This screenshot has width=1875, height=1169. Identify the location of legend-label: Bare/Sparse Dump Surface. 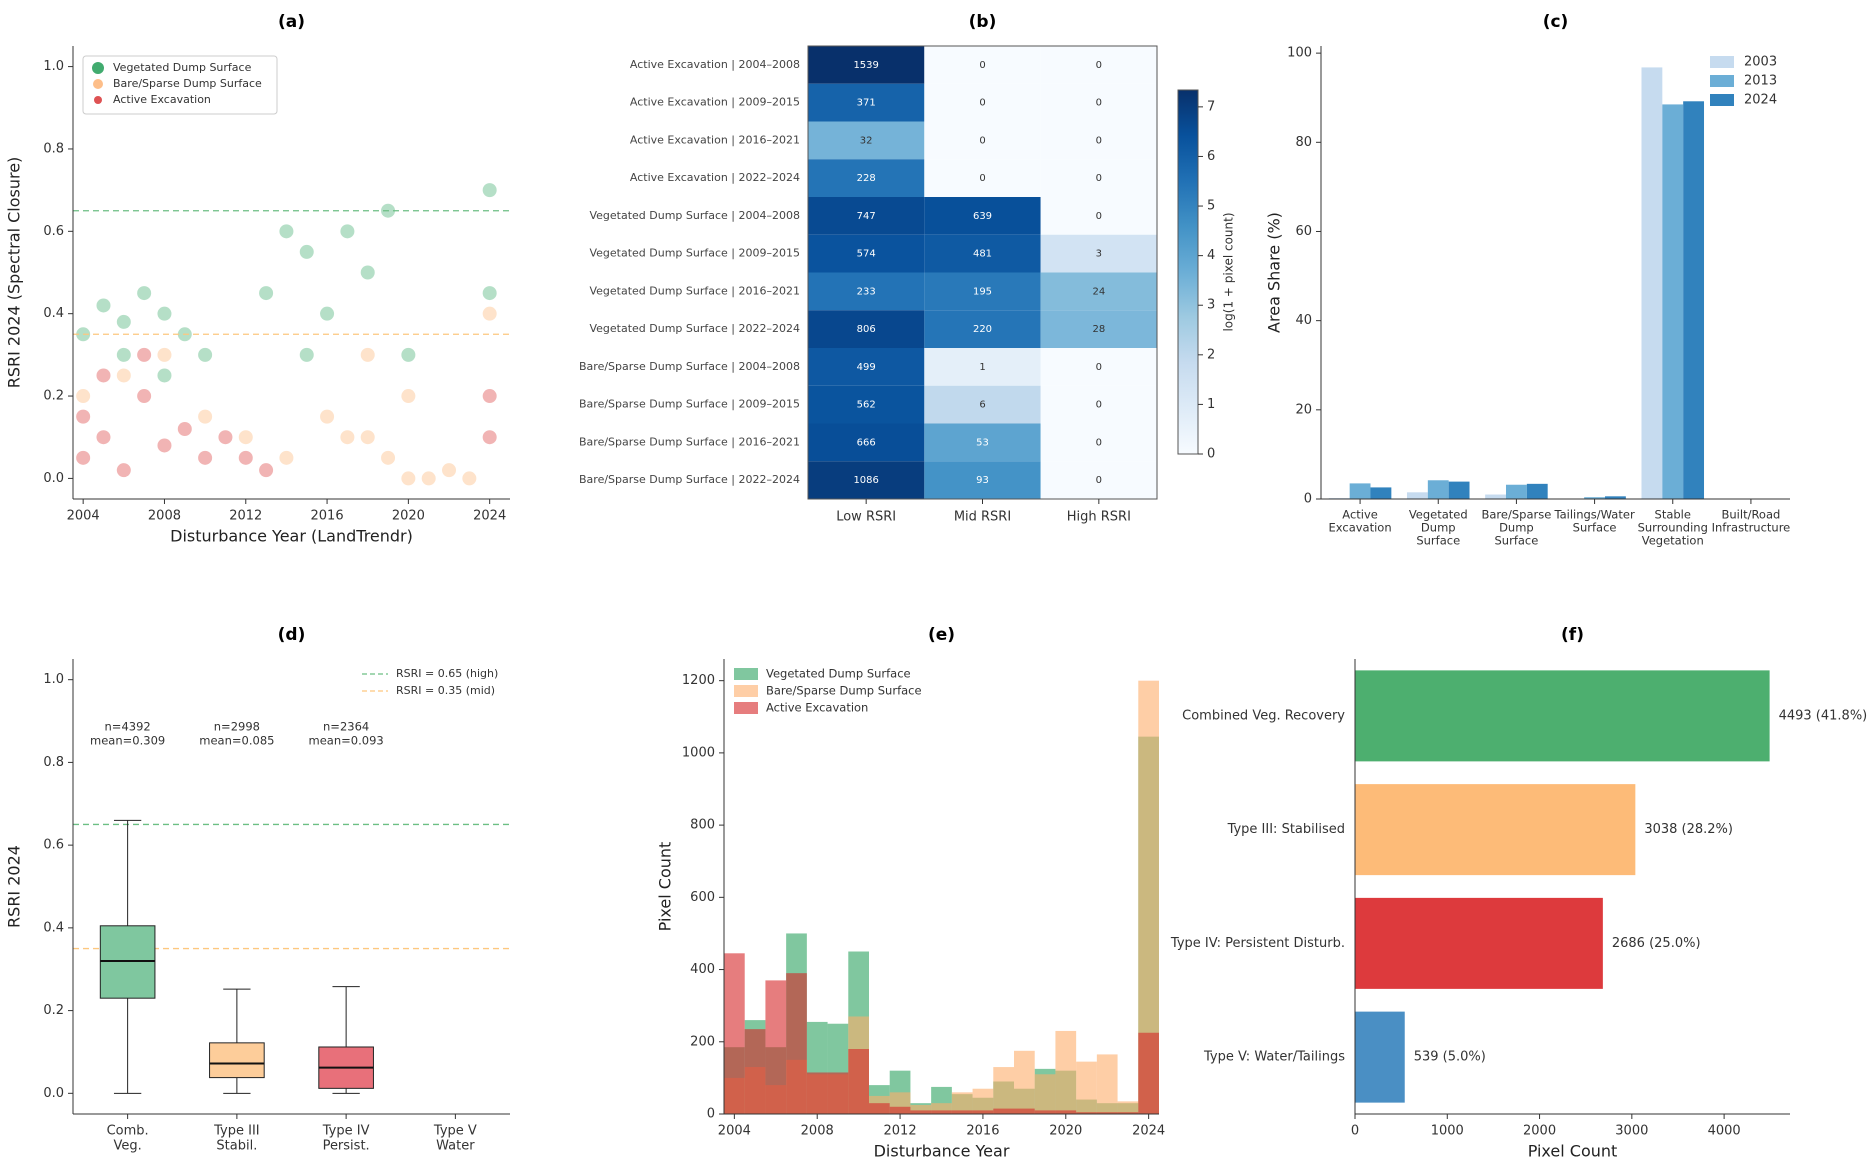
(844, 691).